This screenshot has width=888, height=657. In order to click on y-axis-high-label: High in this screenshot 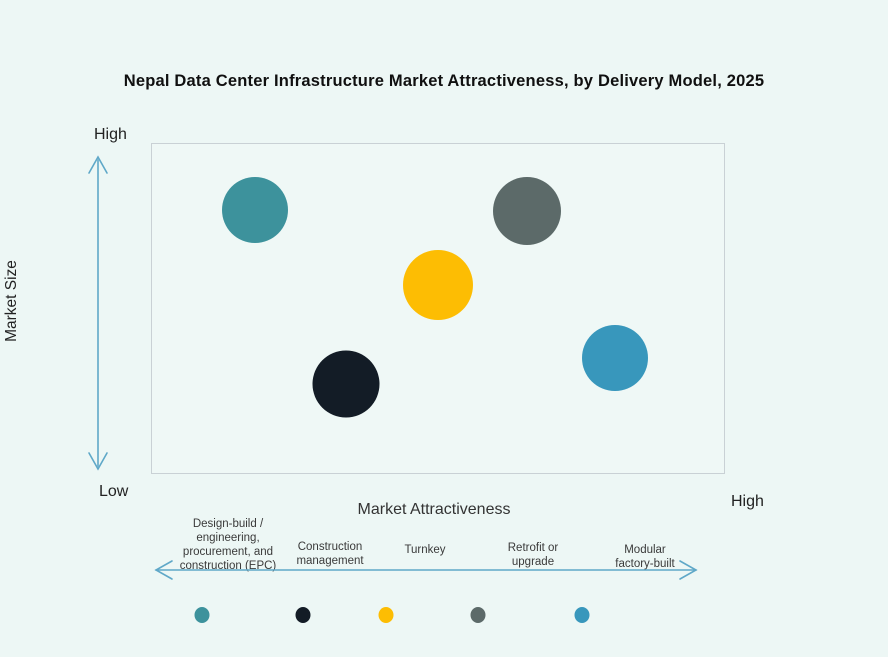, I will do `click(110, 134)`.